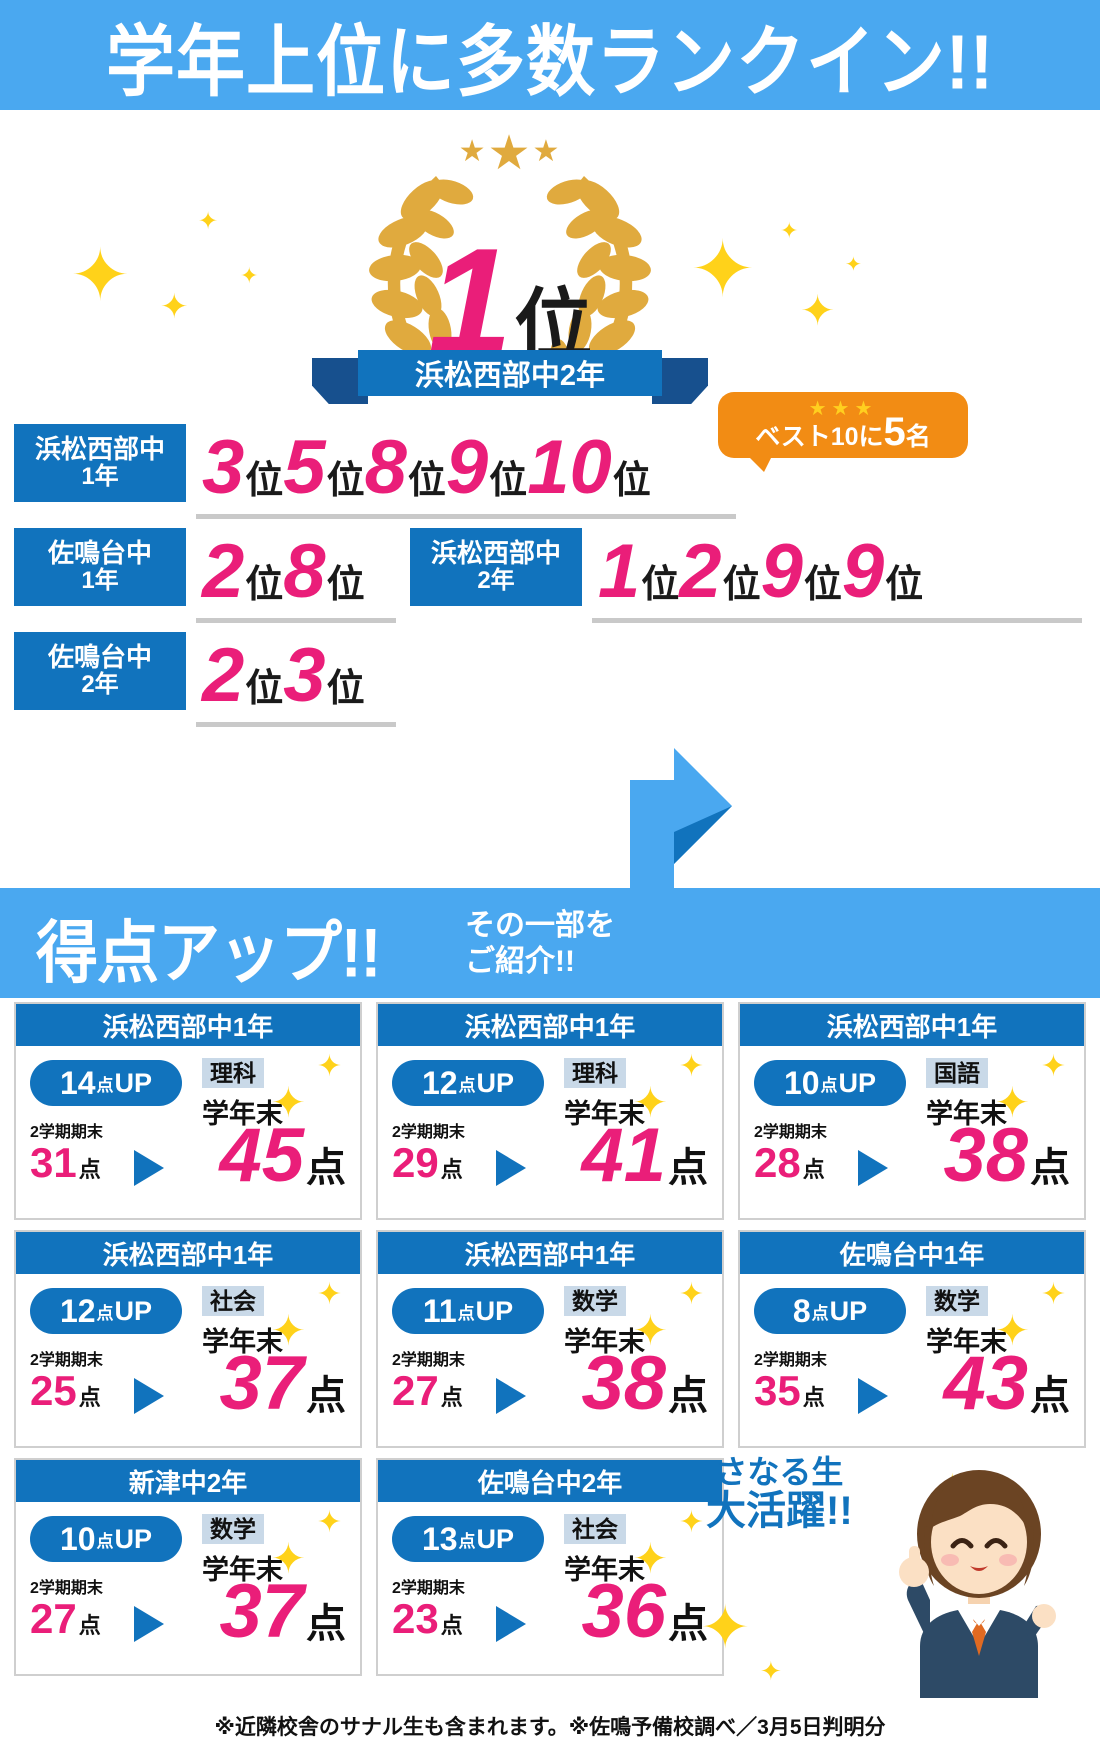  What do you see at coordinates (470, 302) in the screenshot?
I see `top-rank-number: 1` at bounding box center [470, 302].